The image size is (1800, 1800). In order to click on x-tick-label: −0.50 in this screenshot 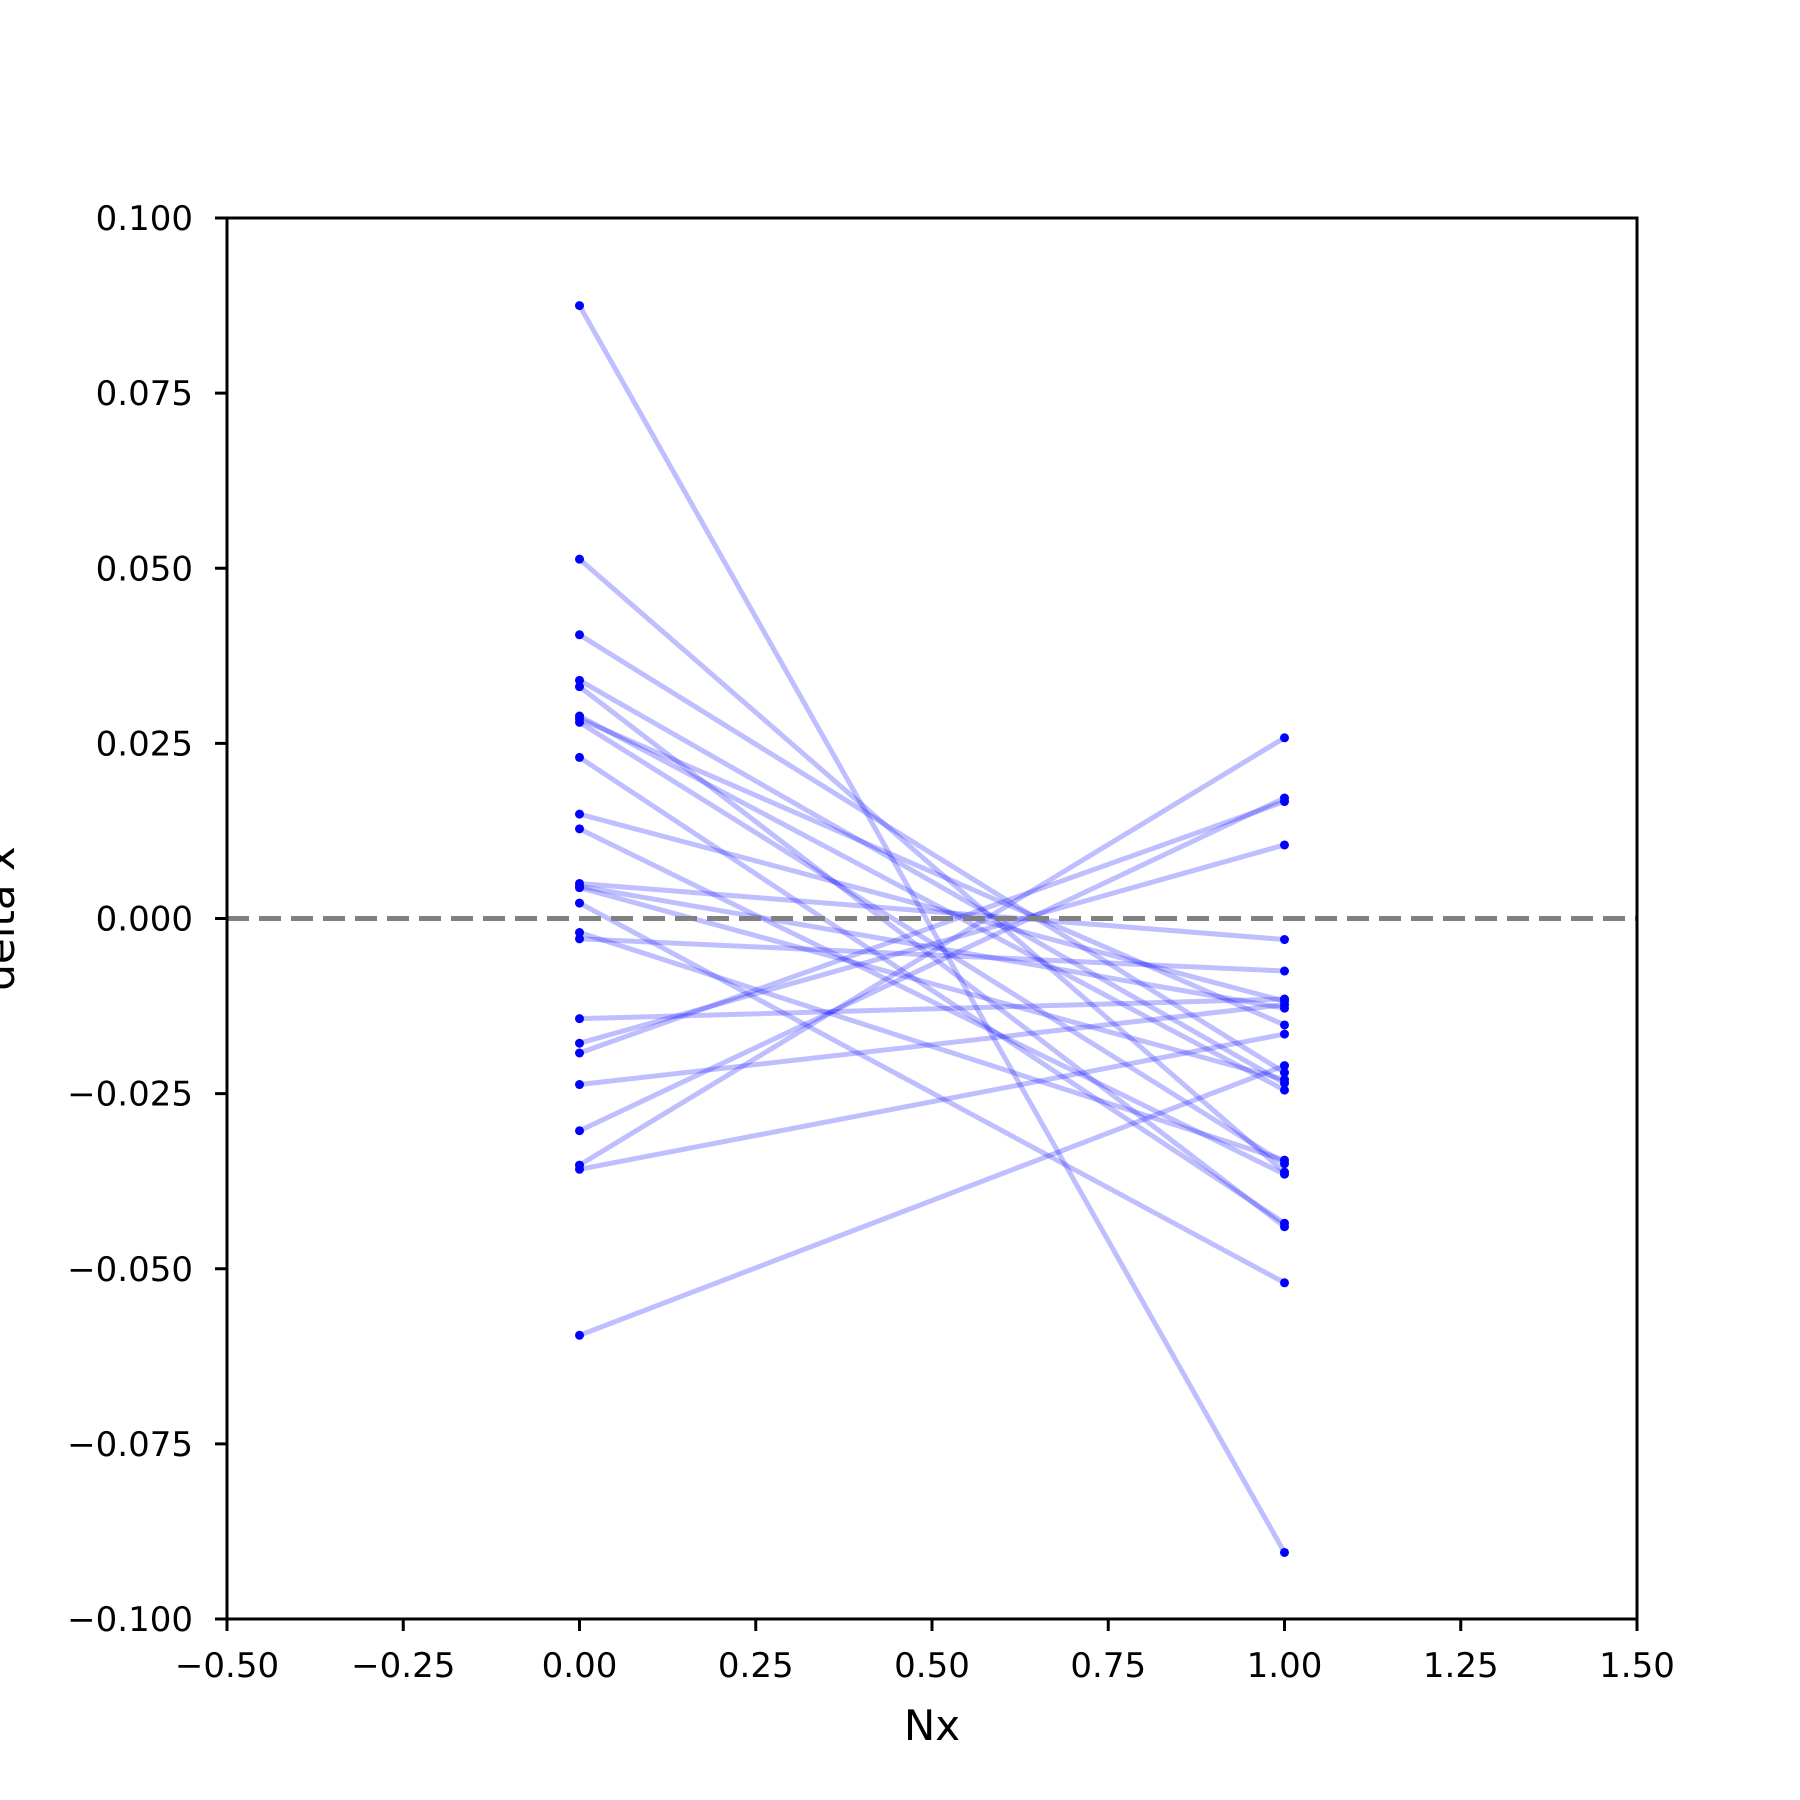, I will do `click(227, 1666)`.